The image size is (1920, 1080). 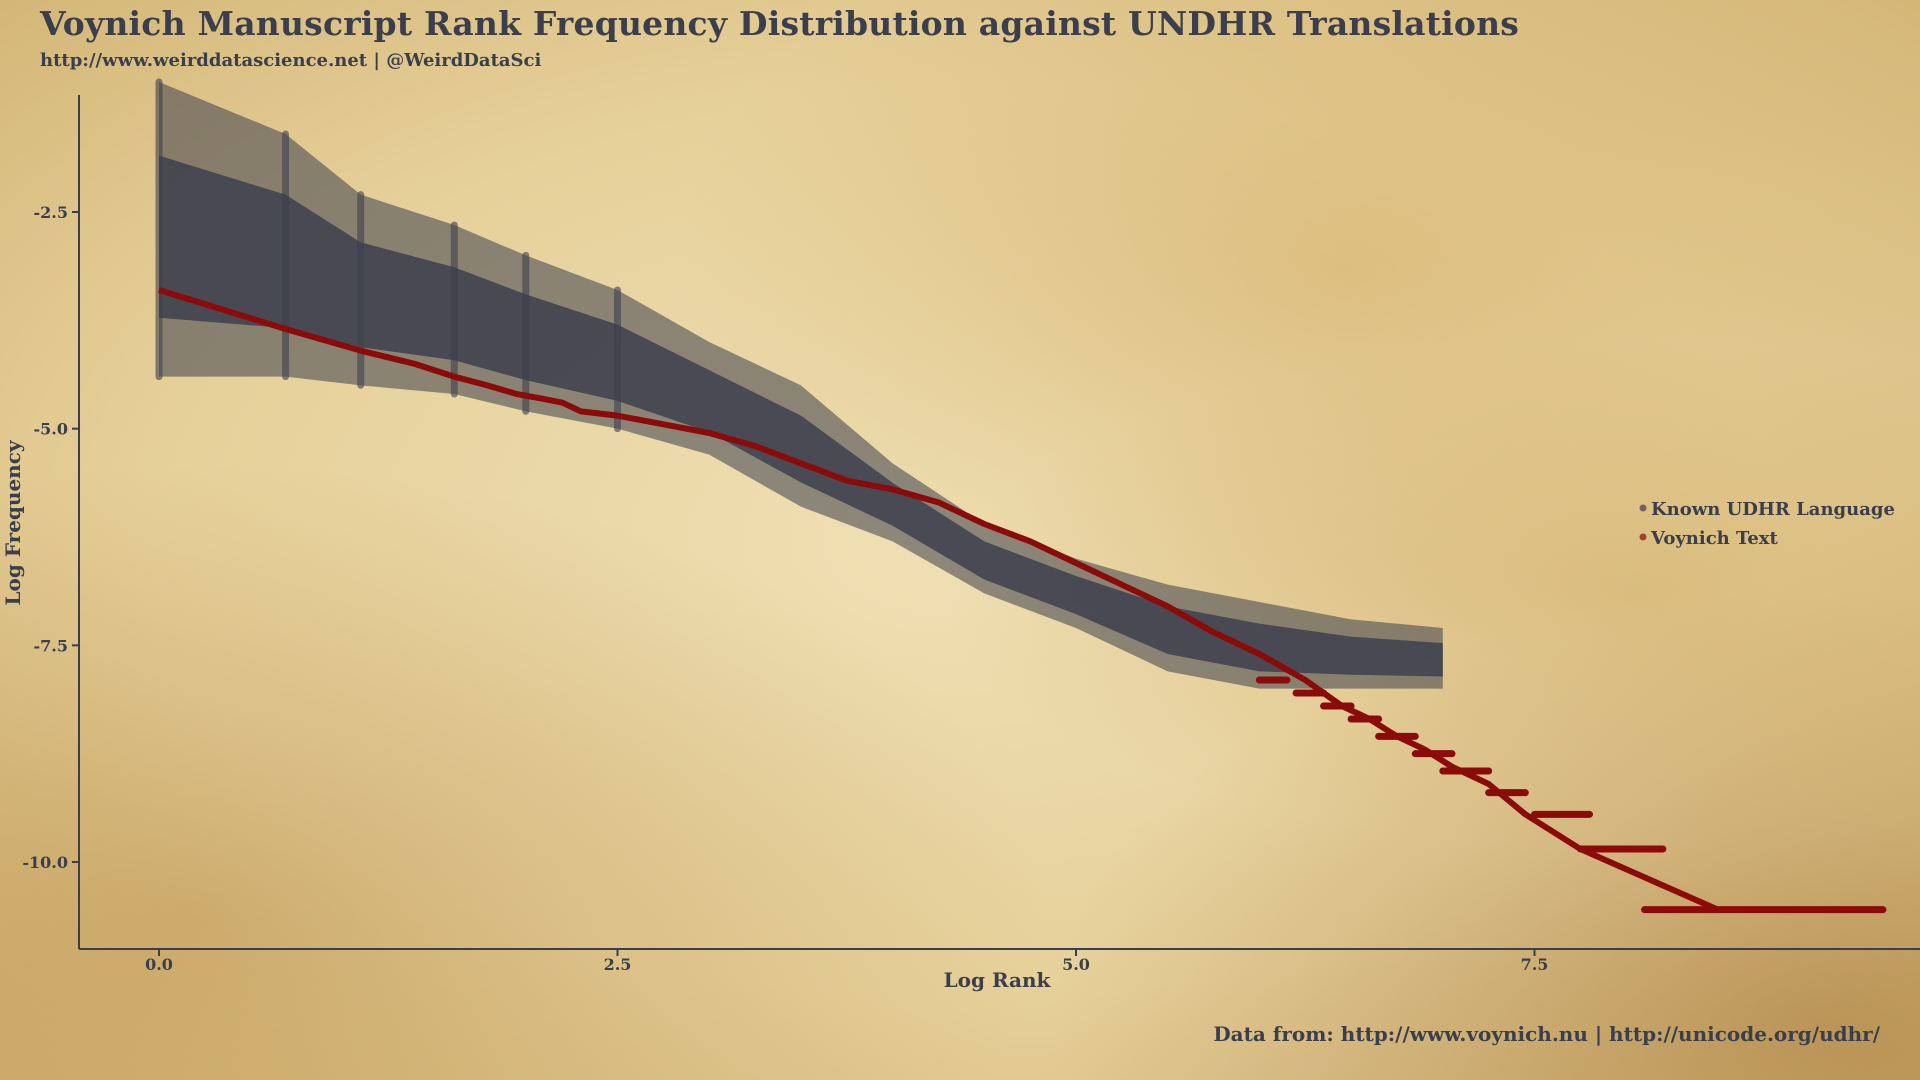 I want to click on x-tick-label: 7.5, so click(x=1535, y=964).